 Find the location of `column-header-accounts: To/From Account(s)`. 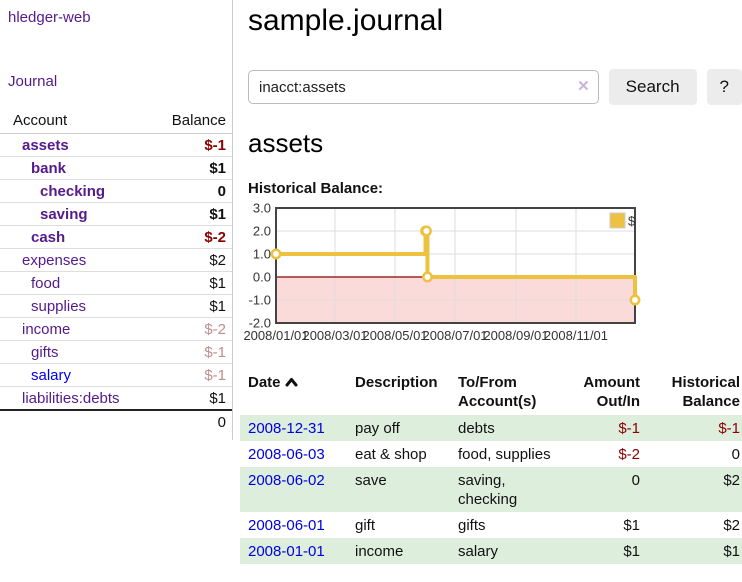

column-header-accounts: To/From Account(s) is located at coordinates (497, 392).